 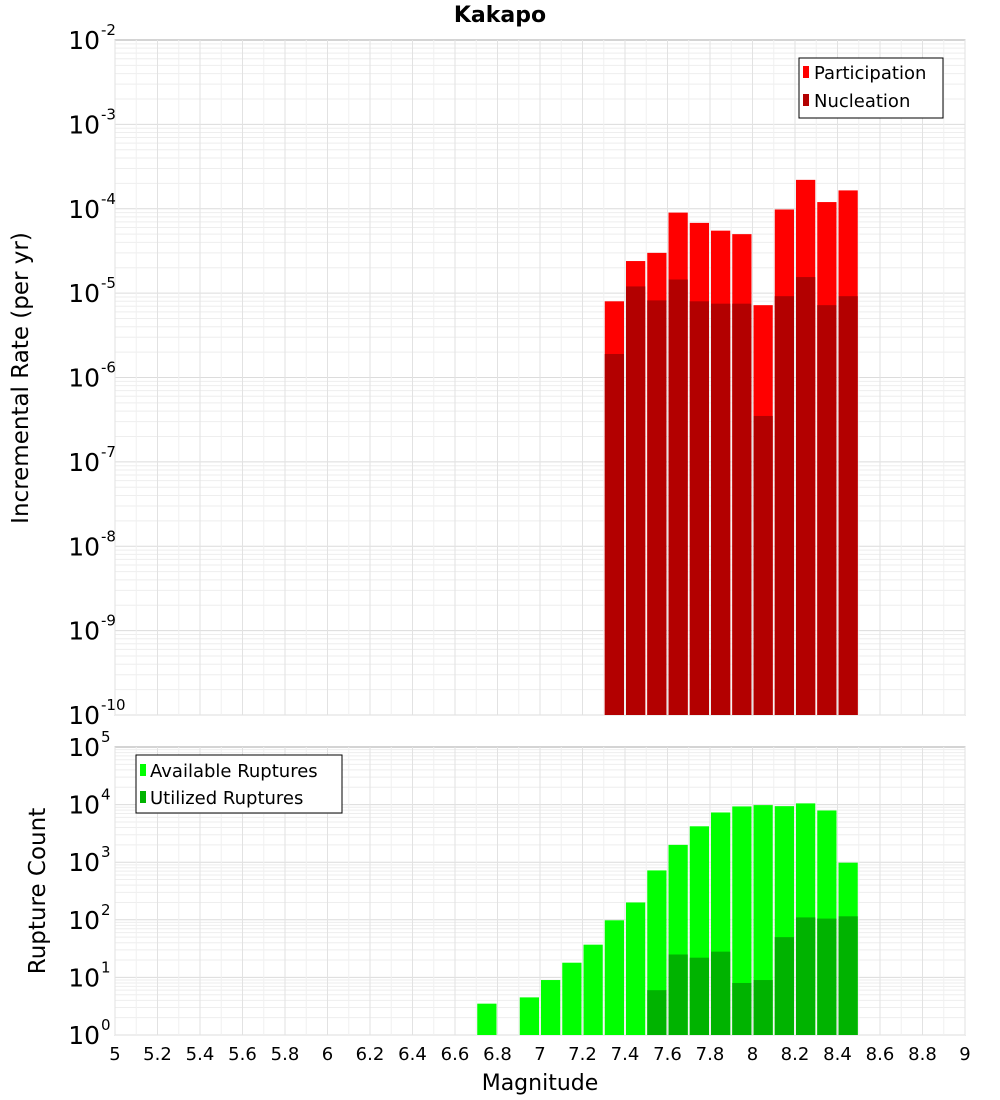 What do you see at coordinates (113, 705) in the screenshot?
I see `rate-y-tick-exponent: -10` at bounding box center [113, 705].